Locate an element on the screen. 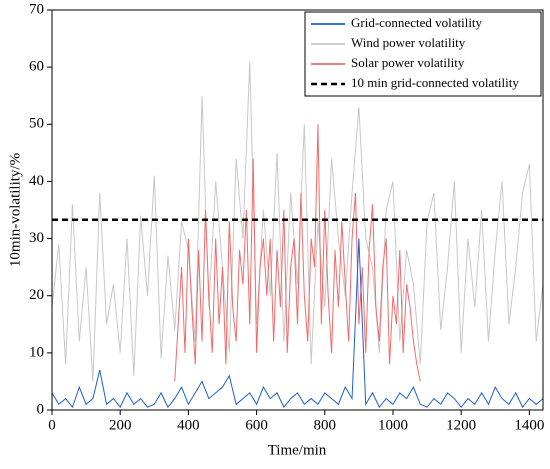 The width and height of the screenshot is (550, 469). y-tick-label: 20 is located at coordinates (36, 295).